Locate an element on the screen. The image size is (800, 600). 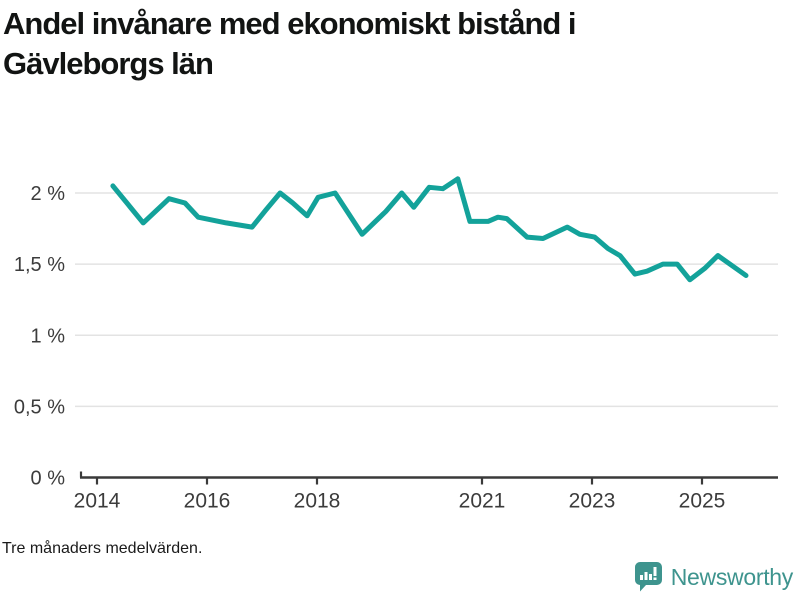
x-tick-label: 2025 is located at coordinates (702, 501).